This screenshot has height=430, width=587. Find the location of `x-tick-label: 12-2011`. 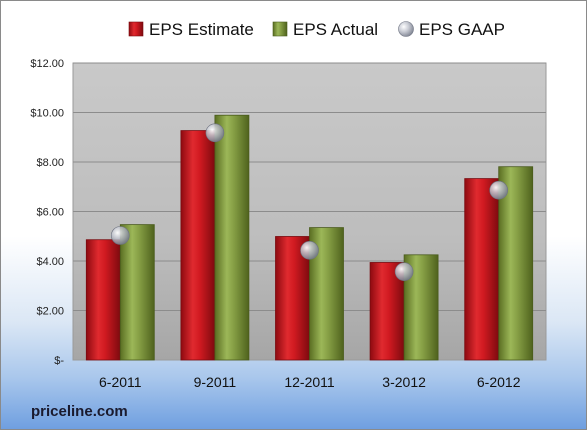

x-tick-label: 12-2011 is located at coordinates (309, 382).